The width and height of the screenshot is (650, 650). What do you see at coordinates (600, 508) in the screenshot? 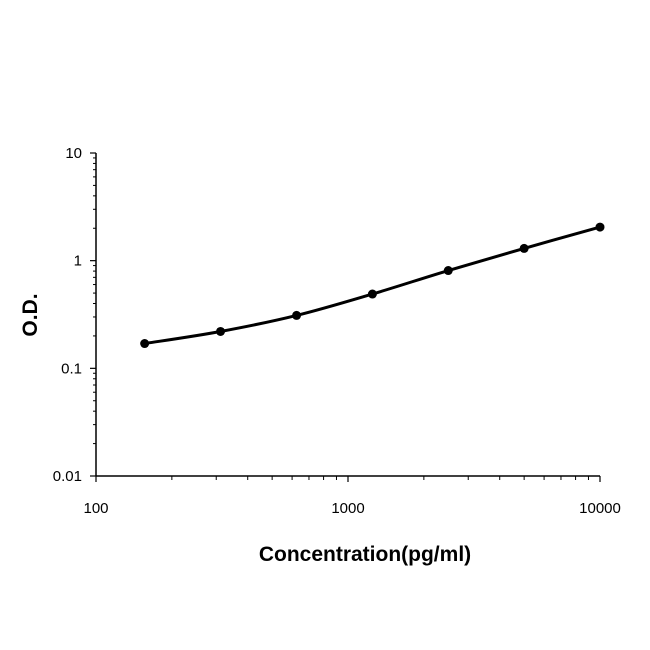
I see `x-tick-label: 10000` at bounding box center [600, 508].